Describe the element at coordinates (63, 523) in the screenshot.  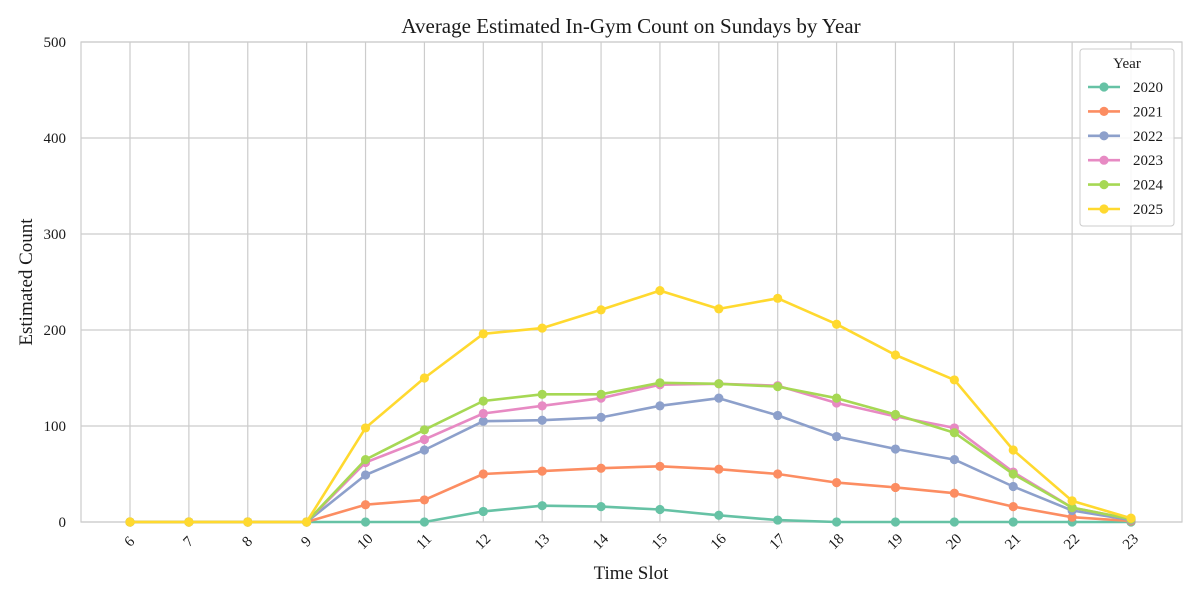
I see `y-tick-label: 0` at that location.